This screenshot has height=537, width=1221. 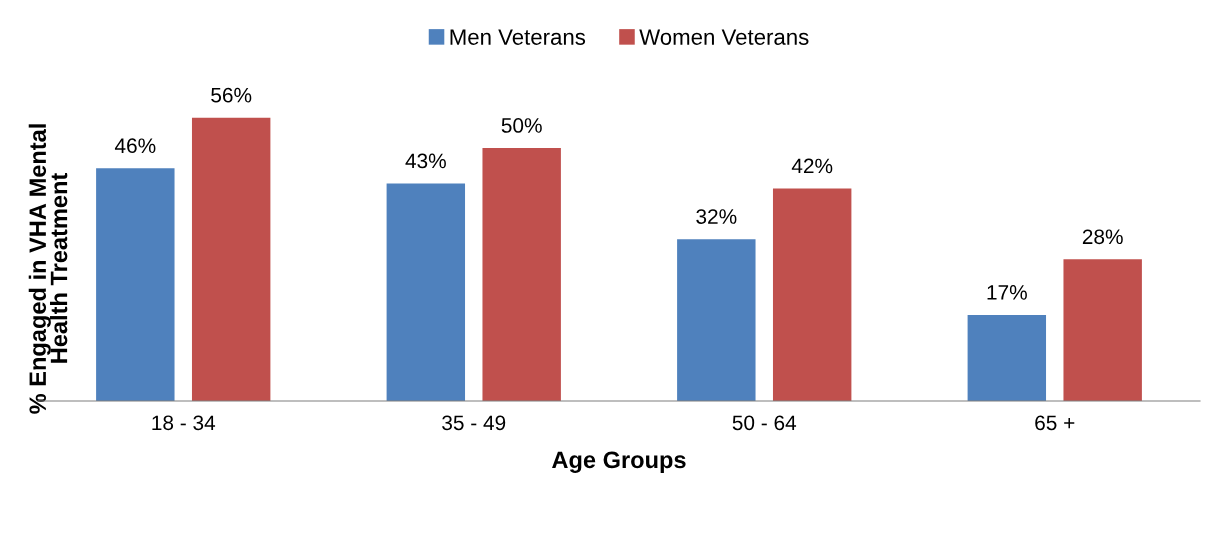 What do you see at coordinates (518, 37) in the screenshot?
I see `legend-label: Men Veterans` at bounding box center [518, 37].